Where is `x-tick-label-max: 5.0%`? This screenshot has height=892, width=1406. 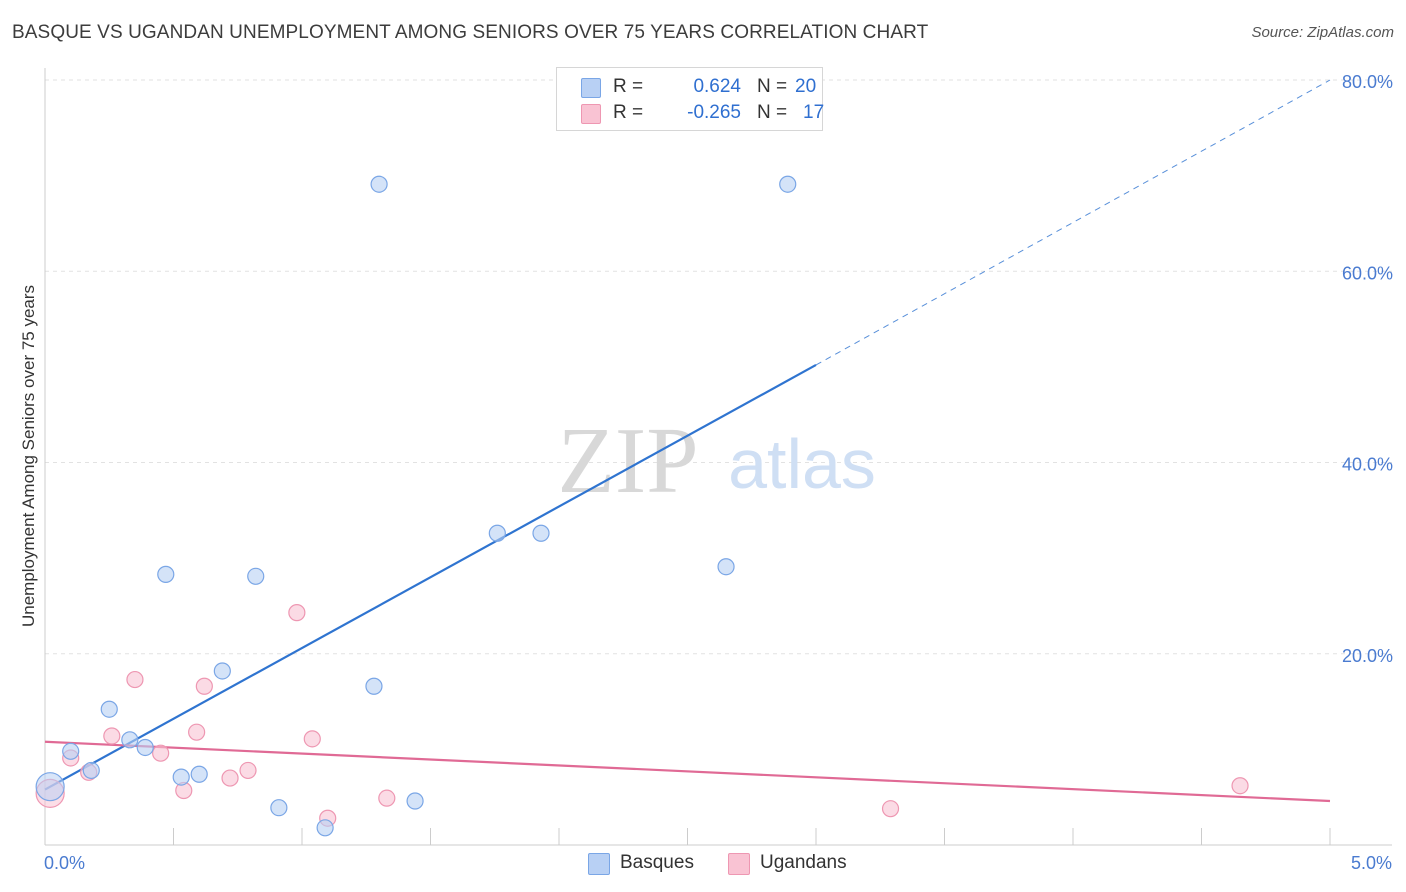
x-tick-label-max: 5.0% is located at coordinates (1371, 863).